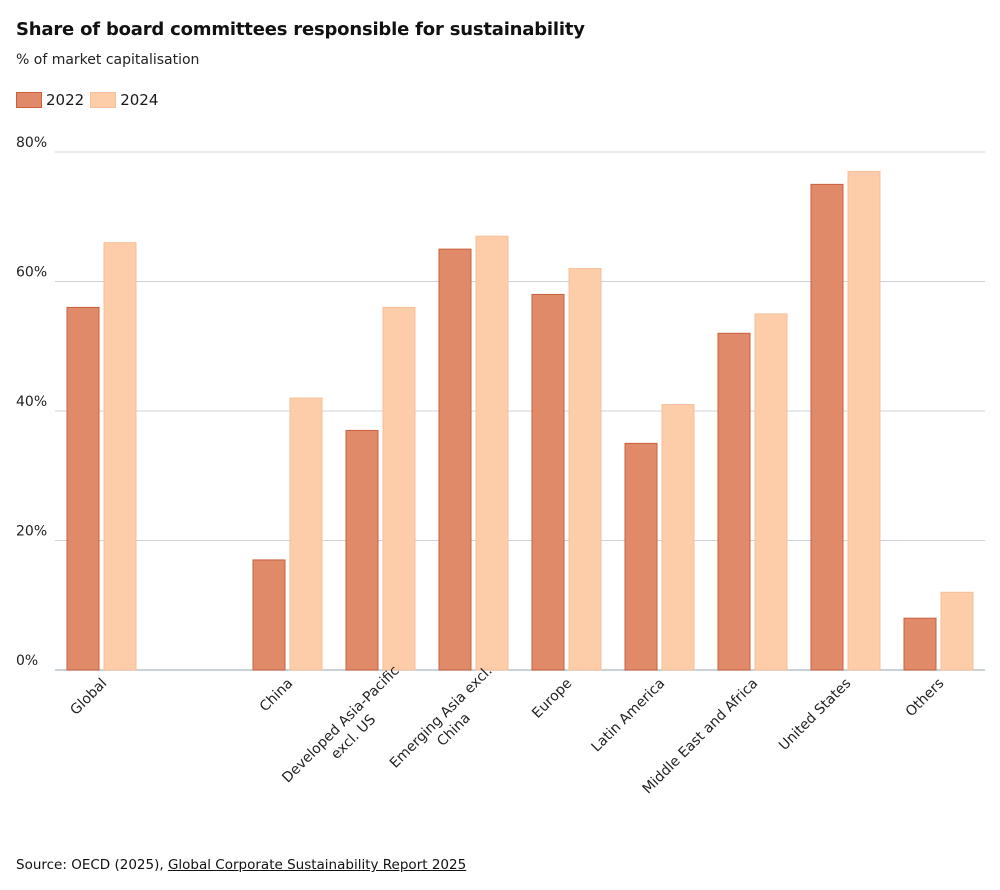  I want to click on x-tick-label: Others, so click(925, 698).